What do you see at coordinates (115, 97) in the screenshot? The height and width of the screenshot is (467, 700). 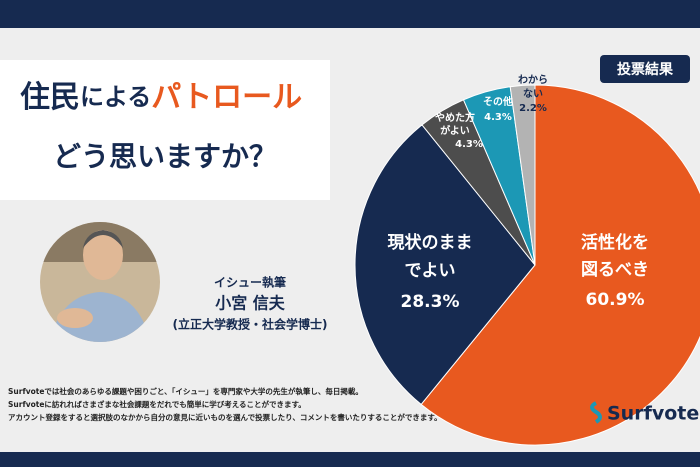 I see `title-part: による` at bounding box center [115, 97].